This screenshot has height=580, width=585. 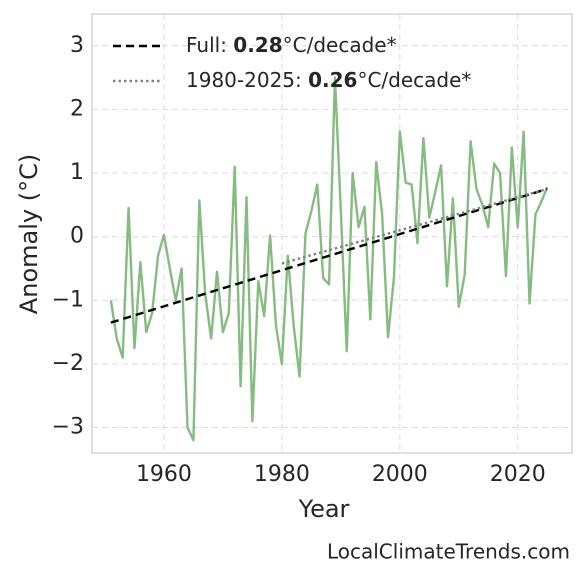 What do you see at coordinates (29, 234) in the screenshot?
I see `y-axis-label: Anomaly (°C)` at bounding box center [29, 234].